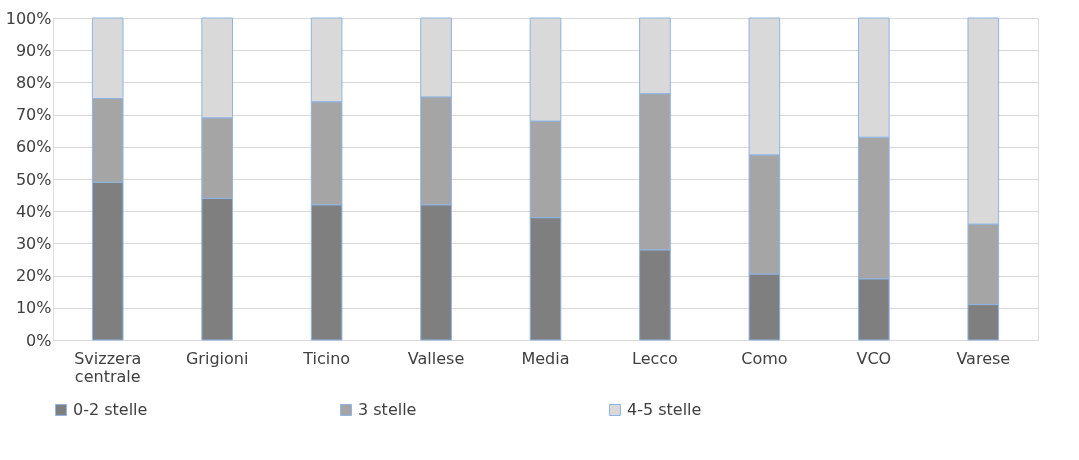 The image size is (1079, 460). I want to click on y-tick-label: 50%, so click(33, 179).